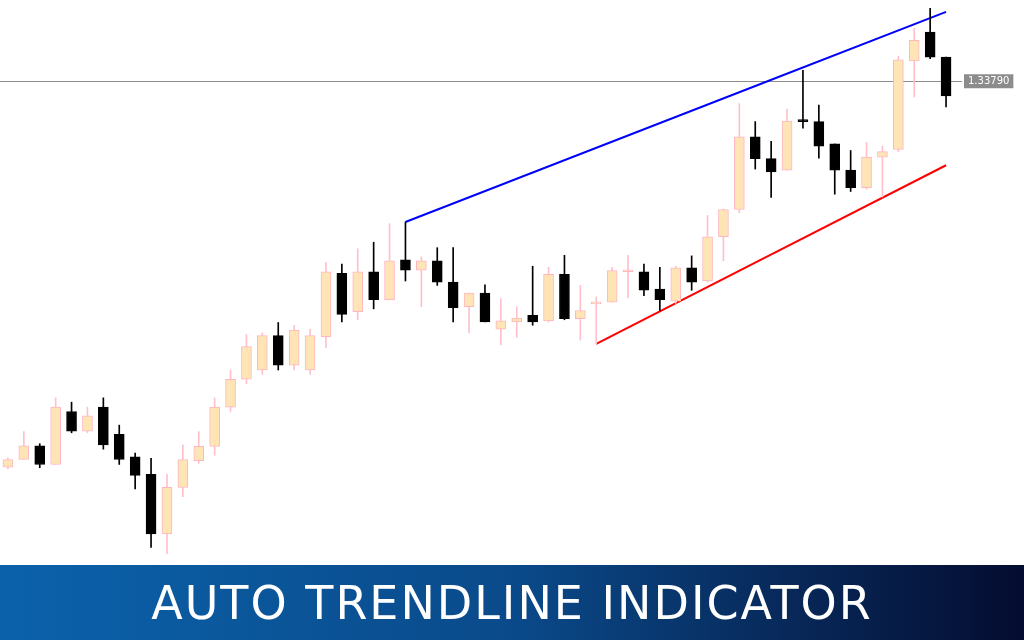 The height and width of the screenshot is (640, 1024). Describe the element at coordinates (989, 80) in the screenshot. I see `text: 1.33790` at that location.